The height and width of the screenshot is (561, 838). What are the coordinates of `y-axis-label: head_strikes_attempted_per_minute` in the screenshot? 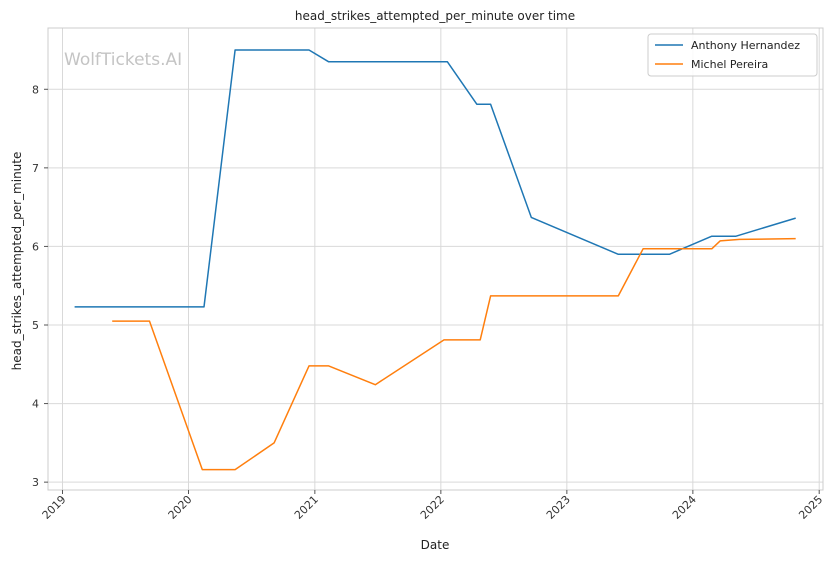 It's located at (17, 261).